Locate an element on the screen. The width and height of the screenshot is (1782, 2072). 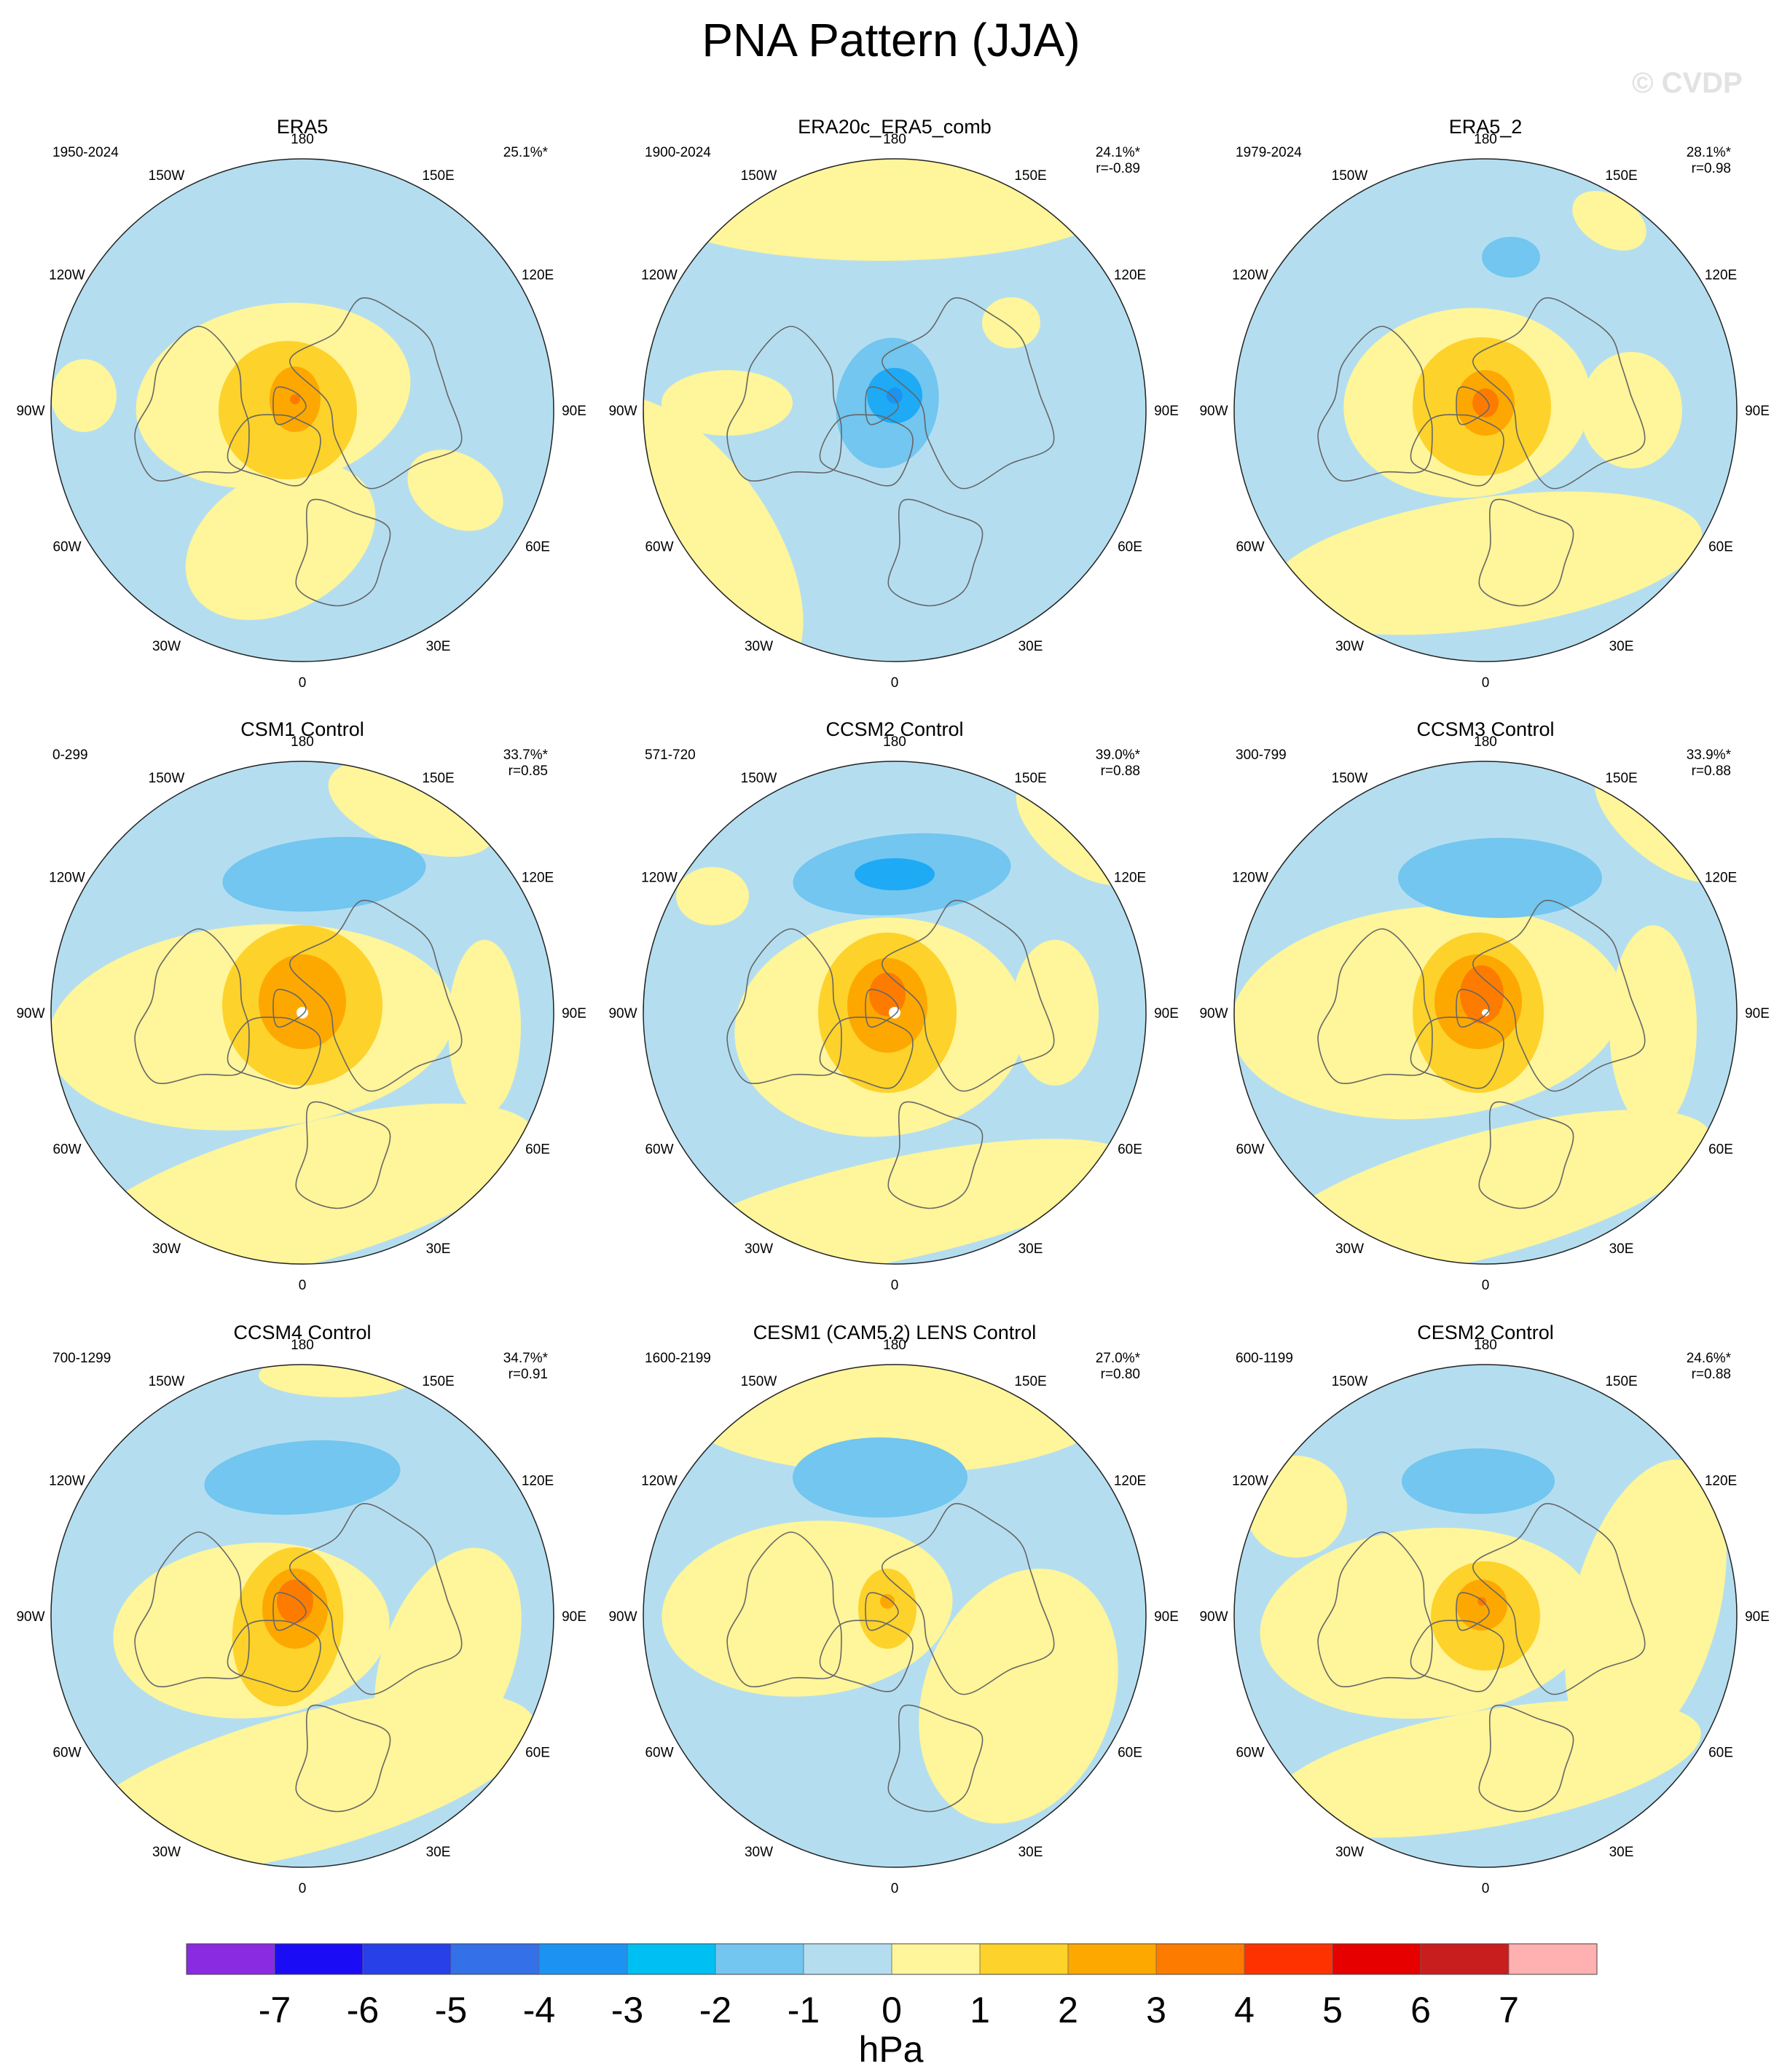
panel-2-lon-label: 0 is located at coordinates (895, 683).